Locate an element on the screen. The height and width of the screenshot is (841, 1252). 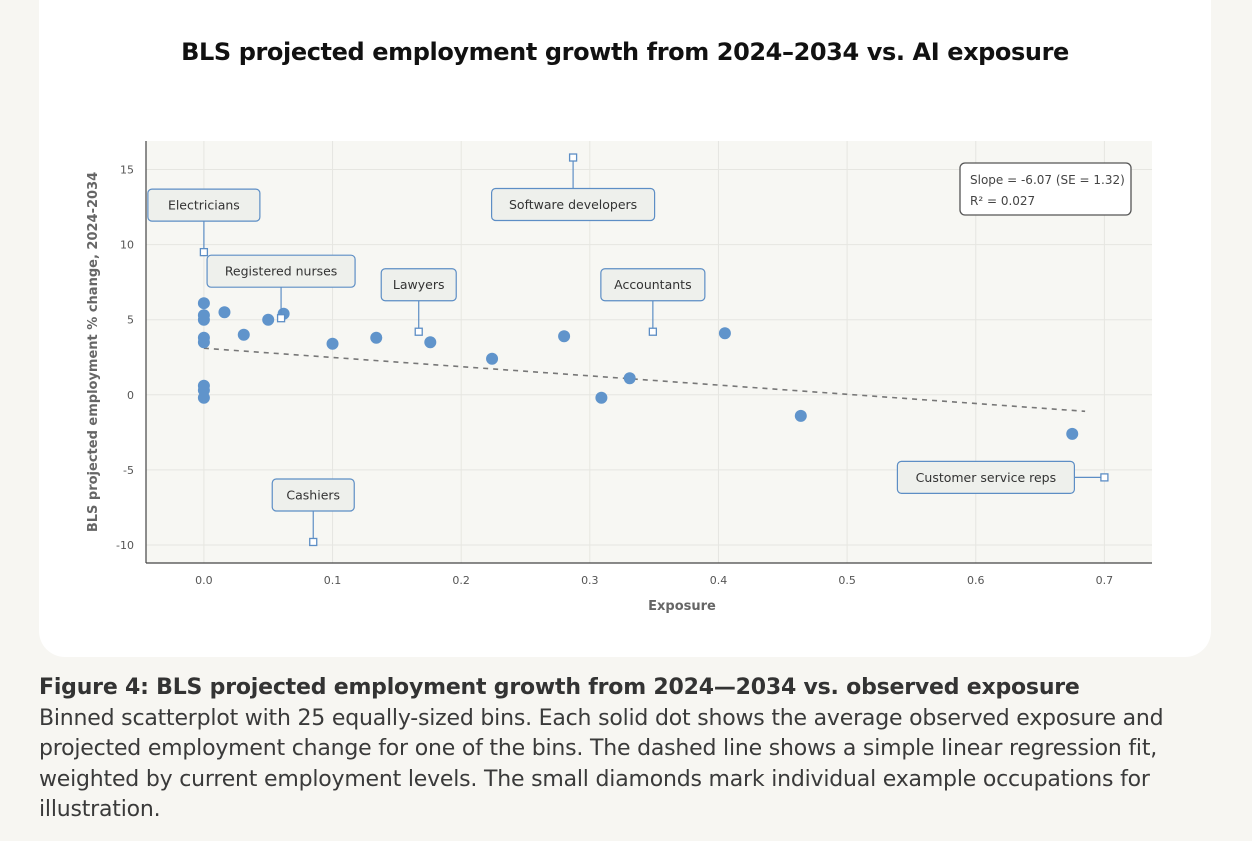
callout-label: Electricians is located at coordinates (204, 205).